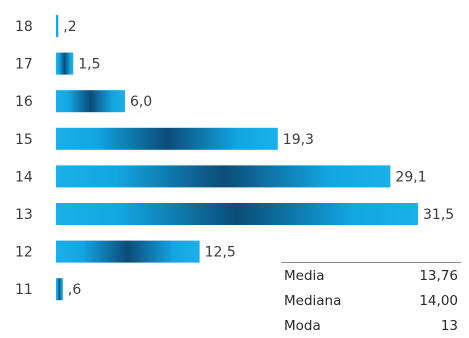  What do you see at coordinates (24, 215) in the screenshot?
I see `category-label: 13` at bounding box center [24, 215].